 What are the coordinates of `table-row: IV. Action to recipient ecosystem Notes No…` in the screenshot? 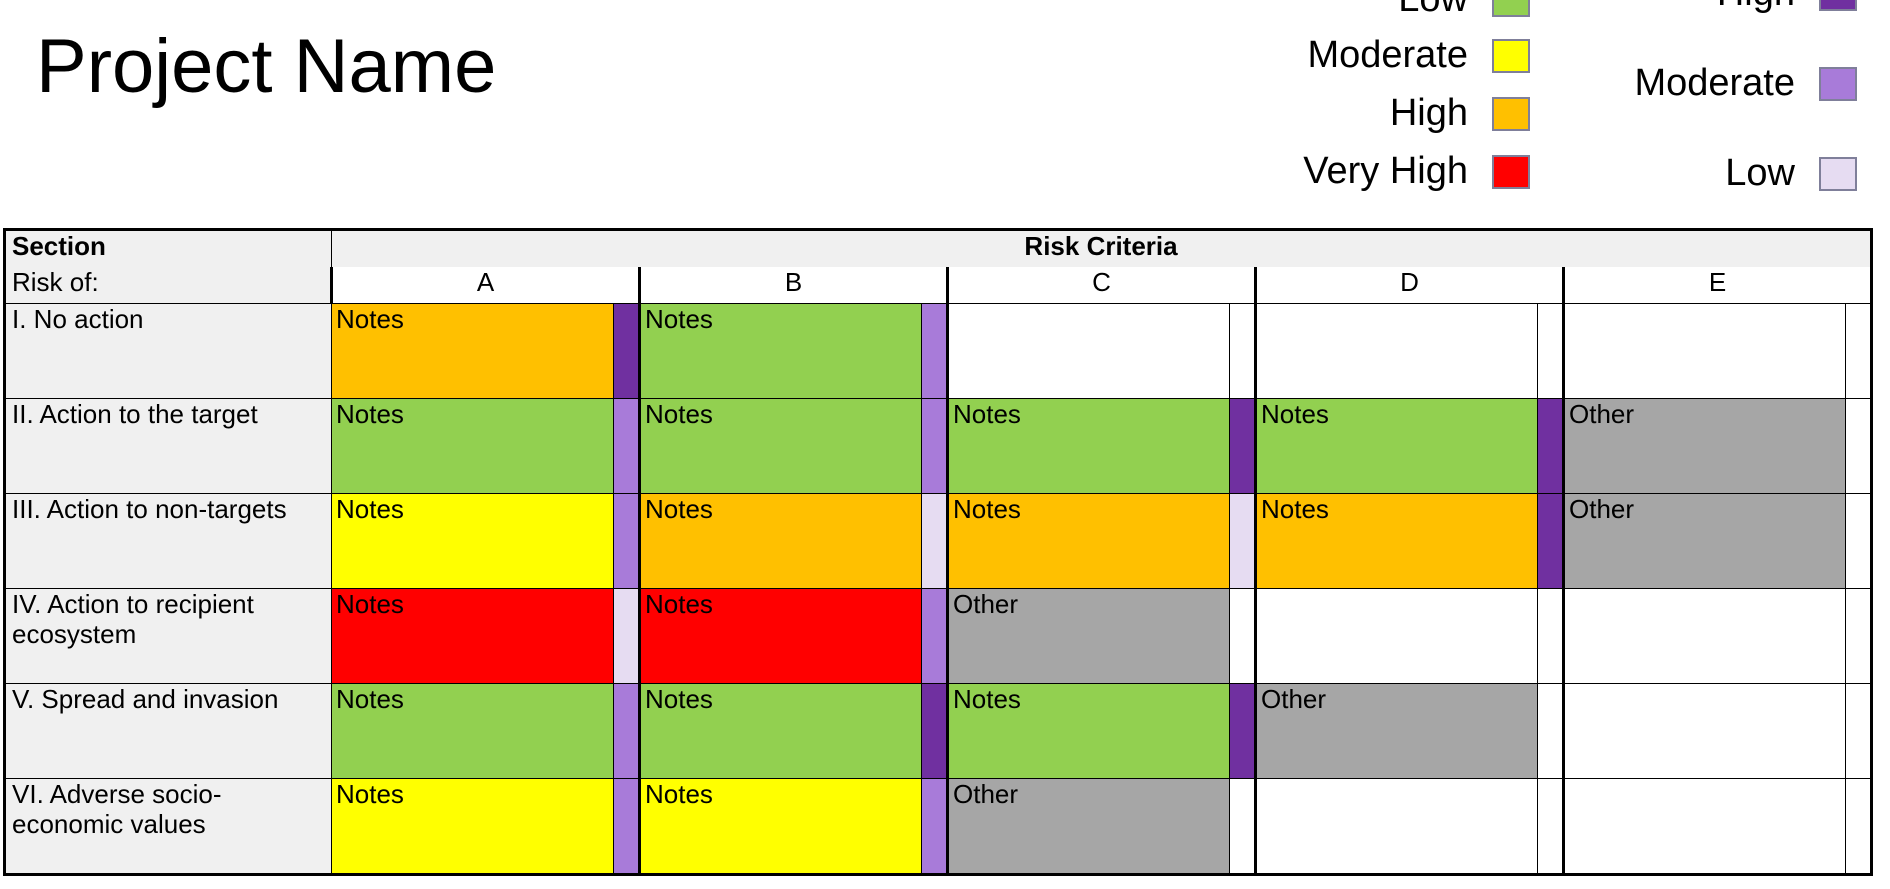 It's located at (939, 636).